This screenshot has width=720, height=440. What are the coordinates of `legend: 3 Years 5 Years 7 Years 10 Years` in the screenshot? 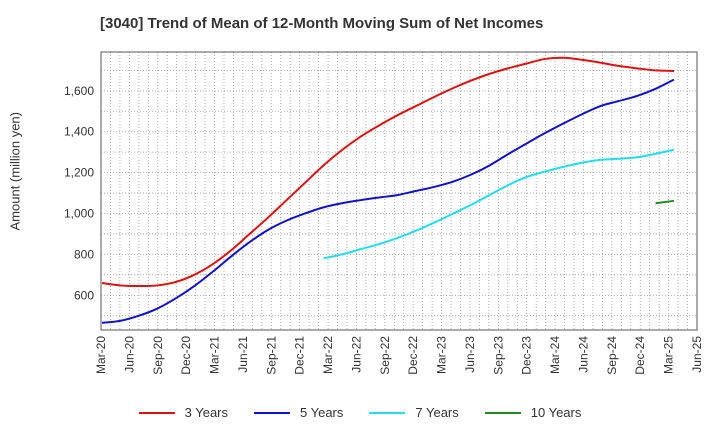 It's located at (360, 412).